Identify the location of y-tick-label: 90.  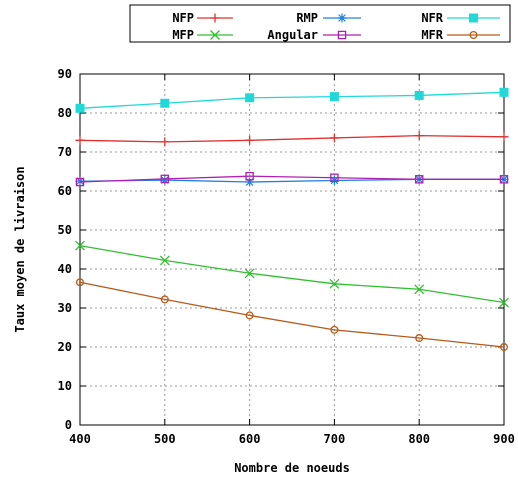
(65, 74).